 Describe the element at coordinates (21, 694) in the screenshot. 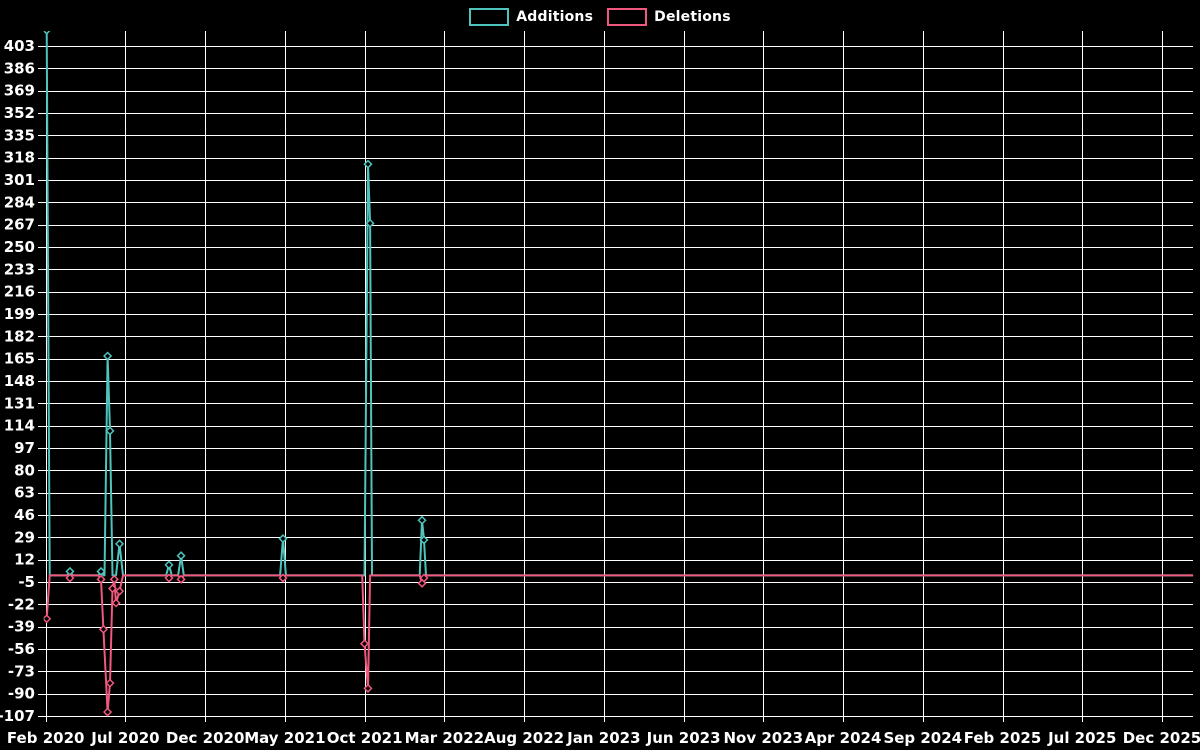

I see `y-tick-label: -90` at that location.